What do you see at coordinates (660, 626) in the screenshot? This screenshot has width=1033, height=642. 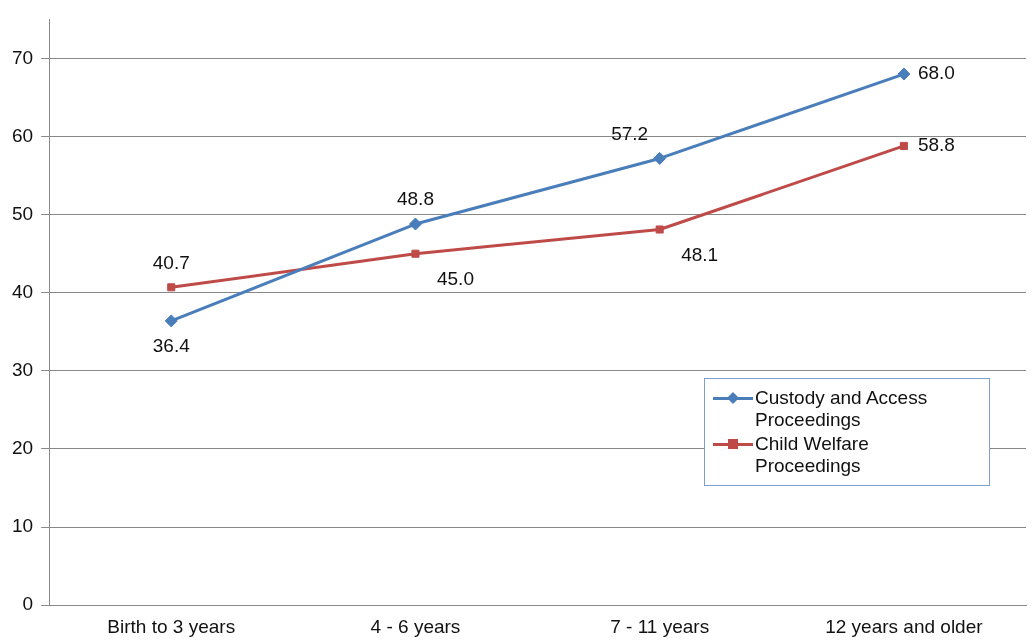 I see `x-tick-label: 7 - 11 years` at bounding box center [660, 626].